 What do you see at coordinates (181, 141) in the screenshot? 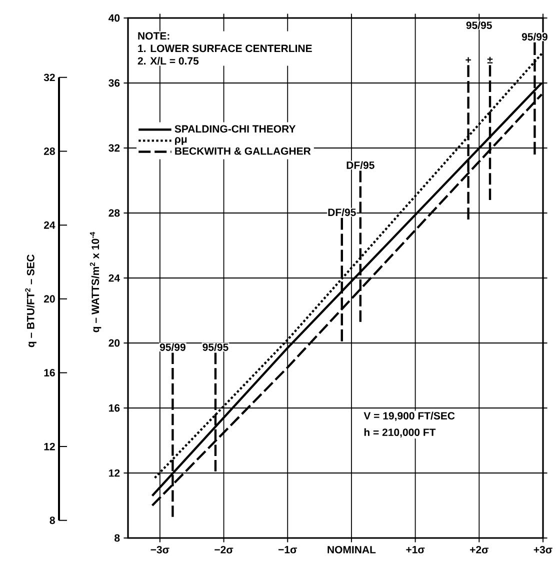
I see `legend-label: ρμ` at bounding box center [181, 141].